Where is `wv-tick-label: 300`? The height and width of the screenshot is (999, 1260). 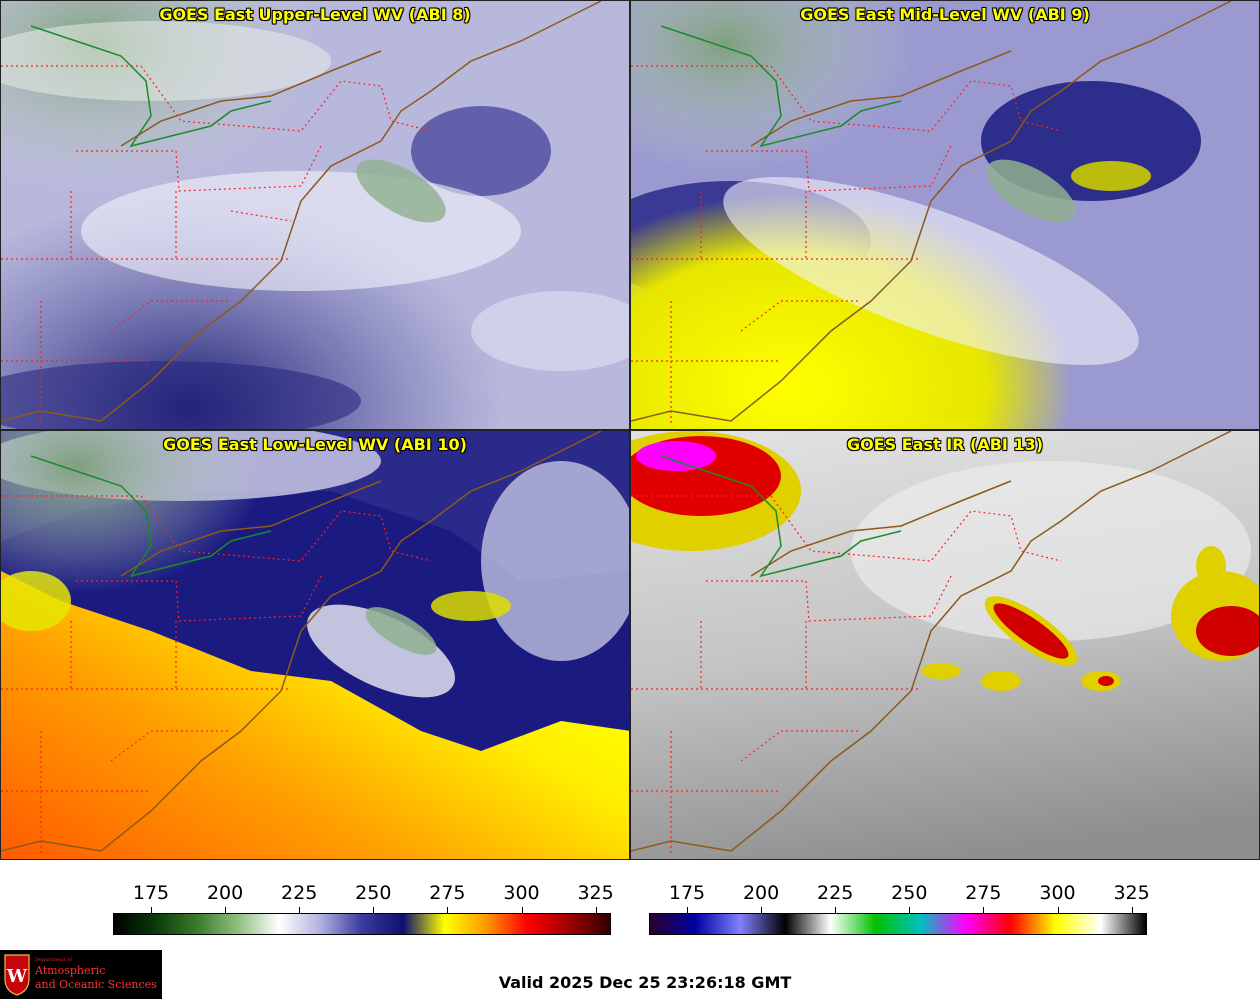 wv-tick-label: 300 is located at coordinates (521, 893).